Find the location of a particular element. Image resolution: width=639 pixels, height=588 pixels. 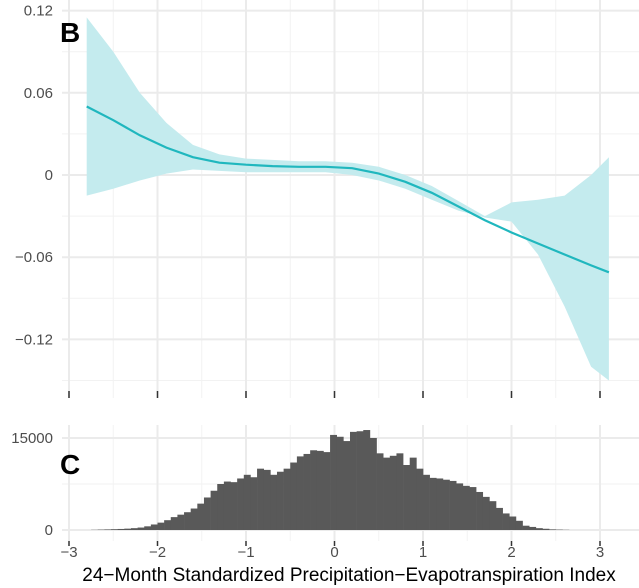

x-tick-label: 0 is located at coordinates (334, 552).